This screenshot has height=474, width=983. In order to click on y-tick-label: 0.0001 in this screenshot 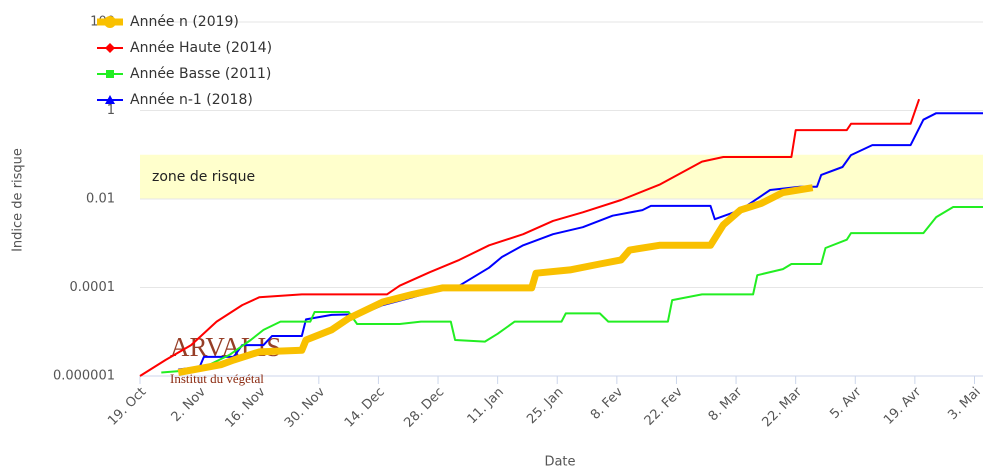, I will do `click(93, 287)`.